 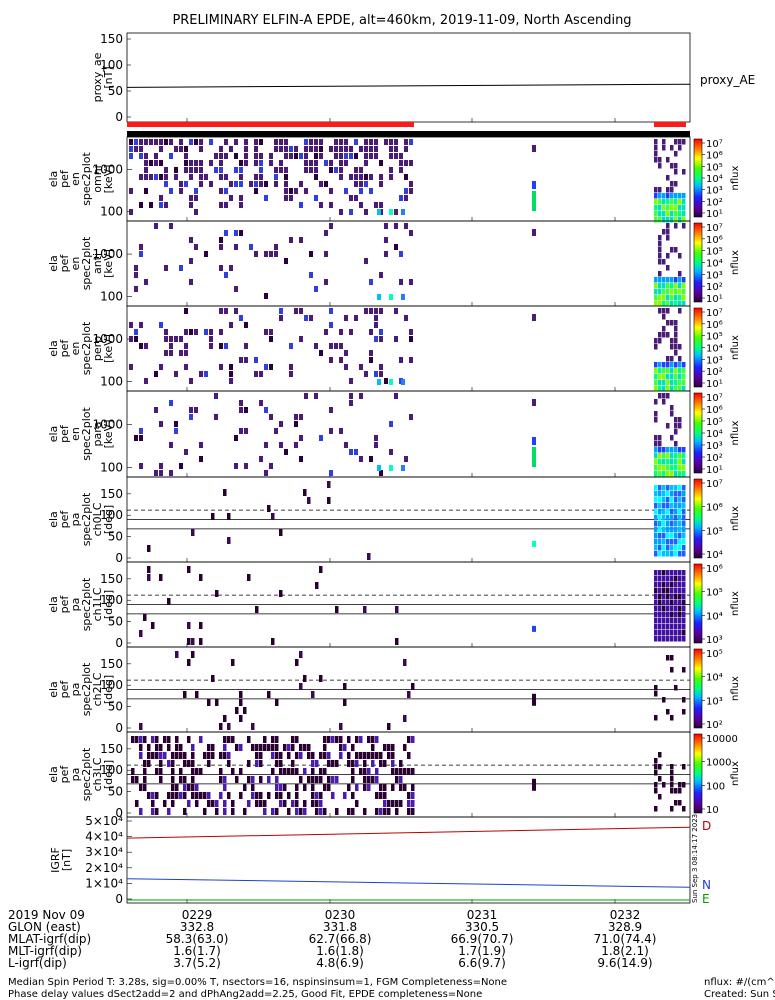 What do you see at coordinates (714, 531) in the screenshot?
I see `colorbar-tick-label: 10⁵` at bounding box center [714, 531].